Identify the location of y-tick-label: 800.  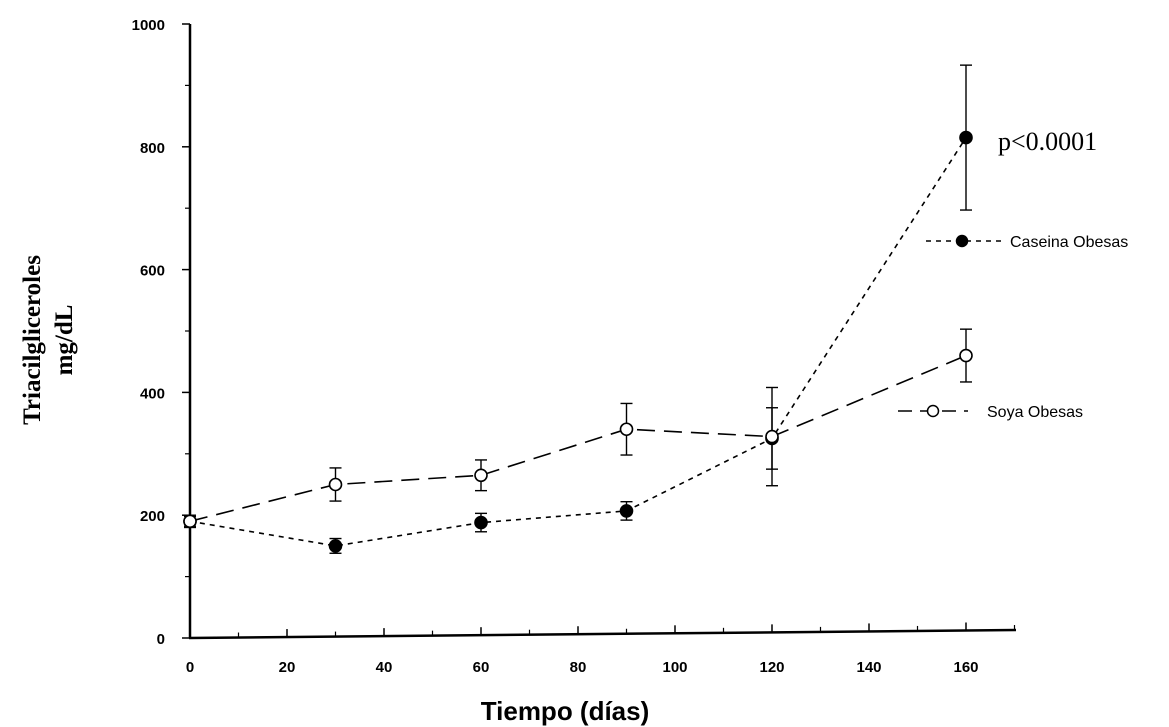
(152, 148).